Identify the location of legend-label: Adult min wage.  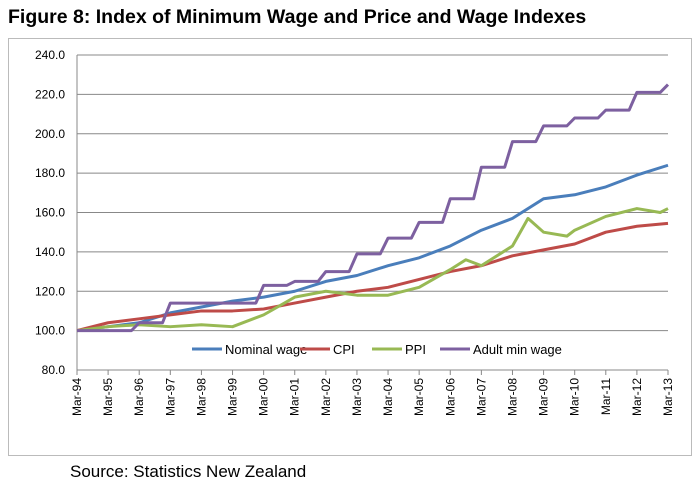
(517, 349).